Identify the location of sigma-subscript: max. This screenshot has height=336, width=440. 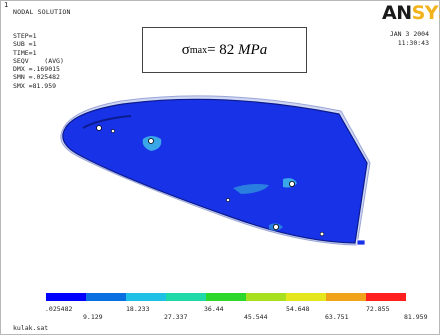
(198, 50).